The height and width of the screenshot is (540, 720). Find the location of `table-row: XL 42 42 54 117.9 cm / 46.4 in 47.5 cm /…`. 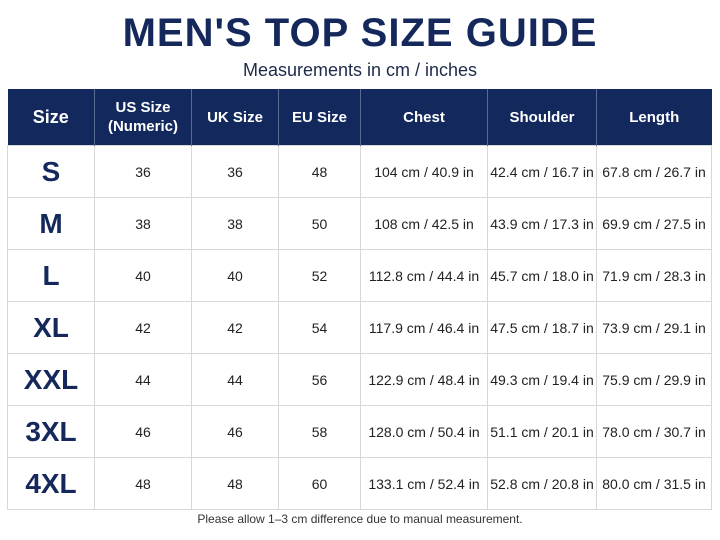

table-row: XL 42 42 54 117.9 cm / 46.4 in 47.5 cm /… is located at coordinates (359, 327).